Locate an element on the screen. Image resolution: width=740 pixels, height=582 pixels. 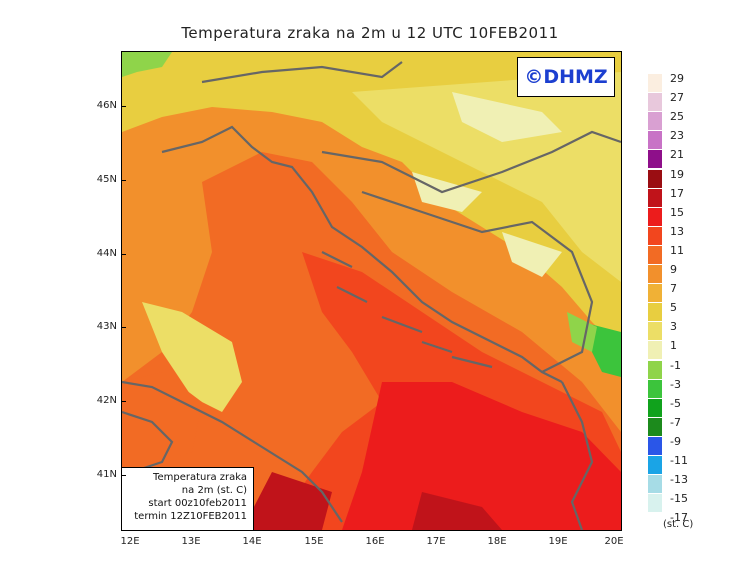
temperature-field-darkred is located at coordinates (372, 501).